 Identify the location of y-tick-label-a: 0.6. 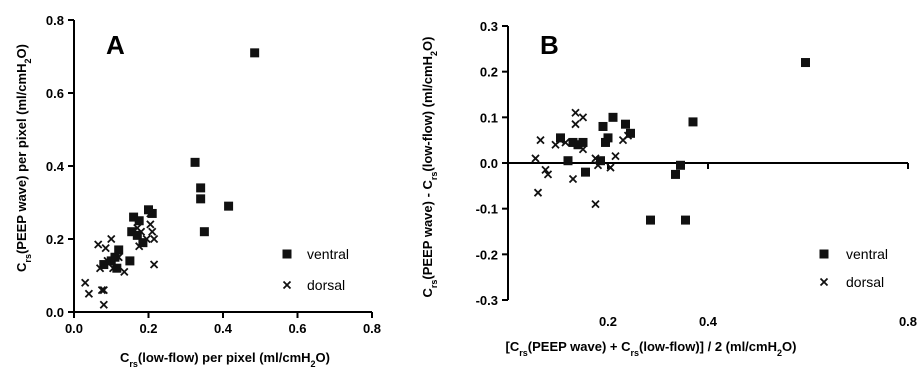
(55, 93).